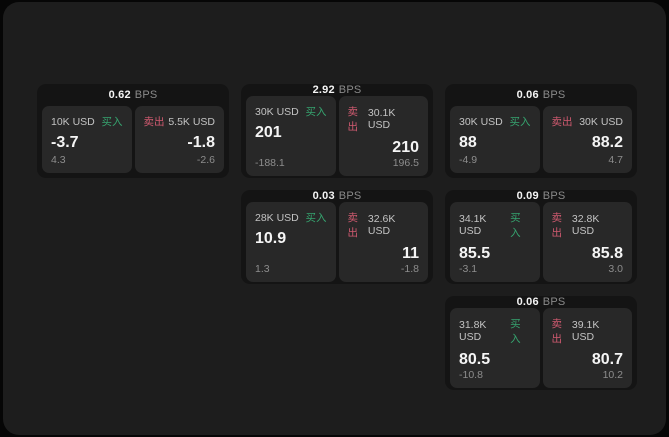 This screenshot has height=437, width=669. Describe the element at coordinates (271, 238) in the screenshot. I see `buy-price: 10.9` at that location.